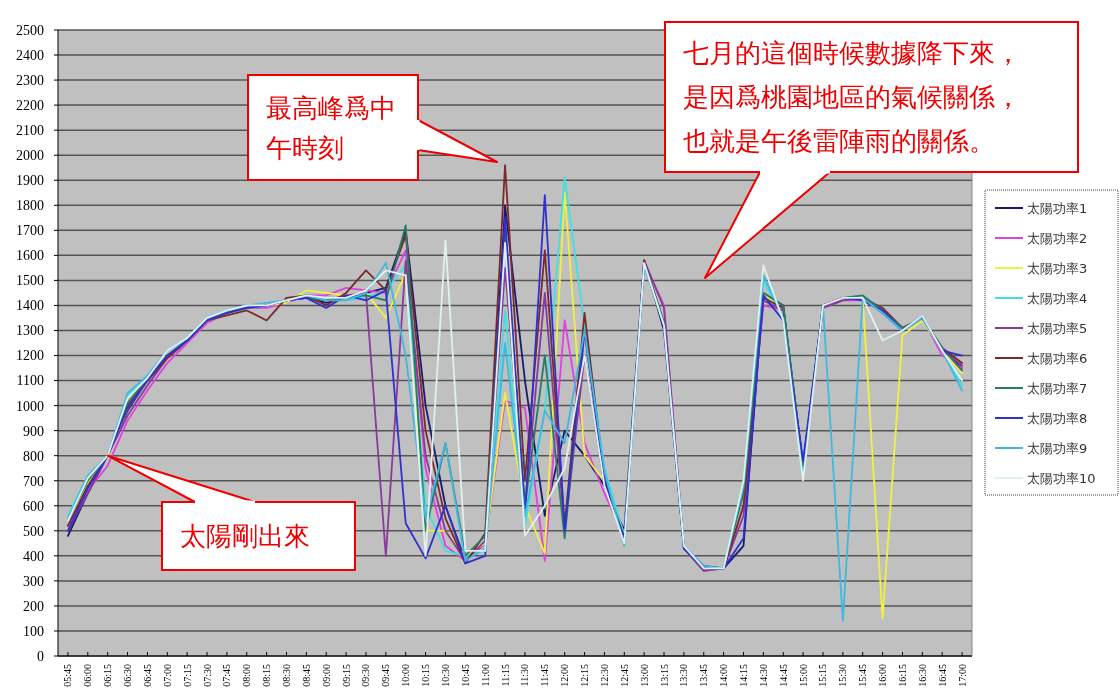 This screenshot has height=695, width=1120. Describe the element at coordinates (1057, 208) in the screenshot. I see `legend-label: 太陽功率1` at that location.